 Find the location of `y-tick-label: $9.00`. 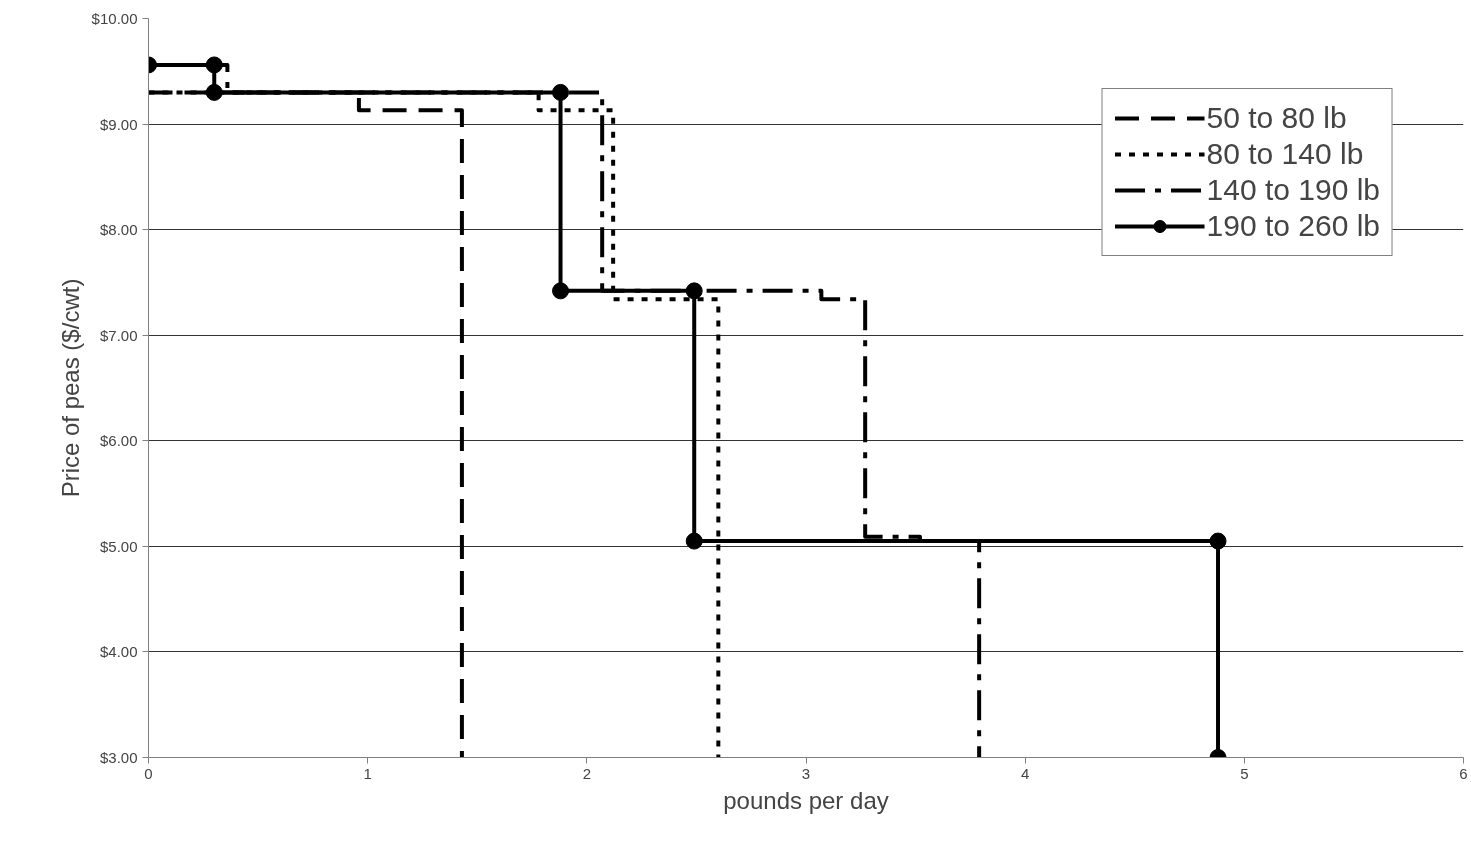

y-tick-label: $9.00 is located at coordinates (118, 124).